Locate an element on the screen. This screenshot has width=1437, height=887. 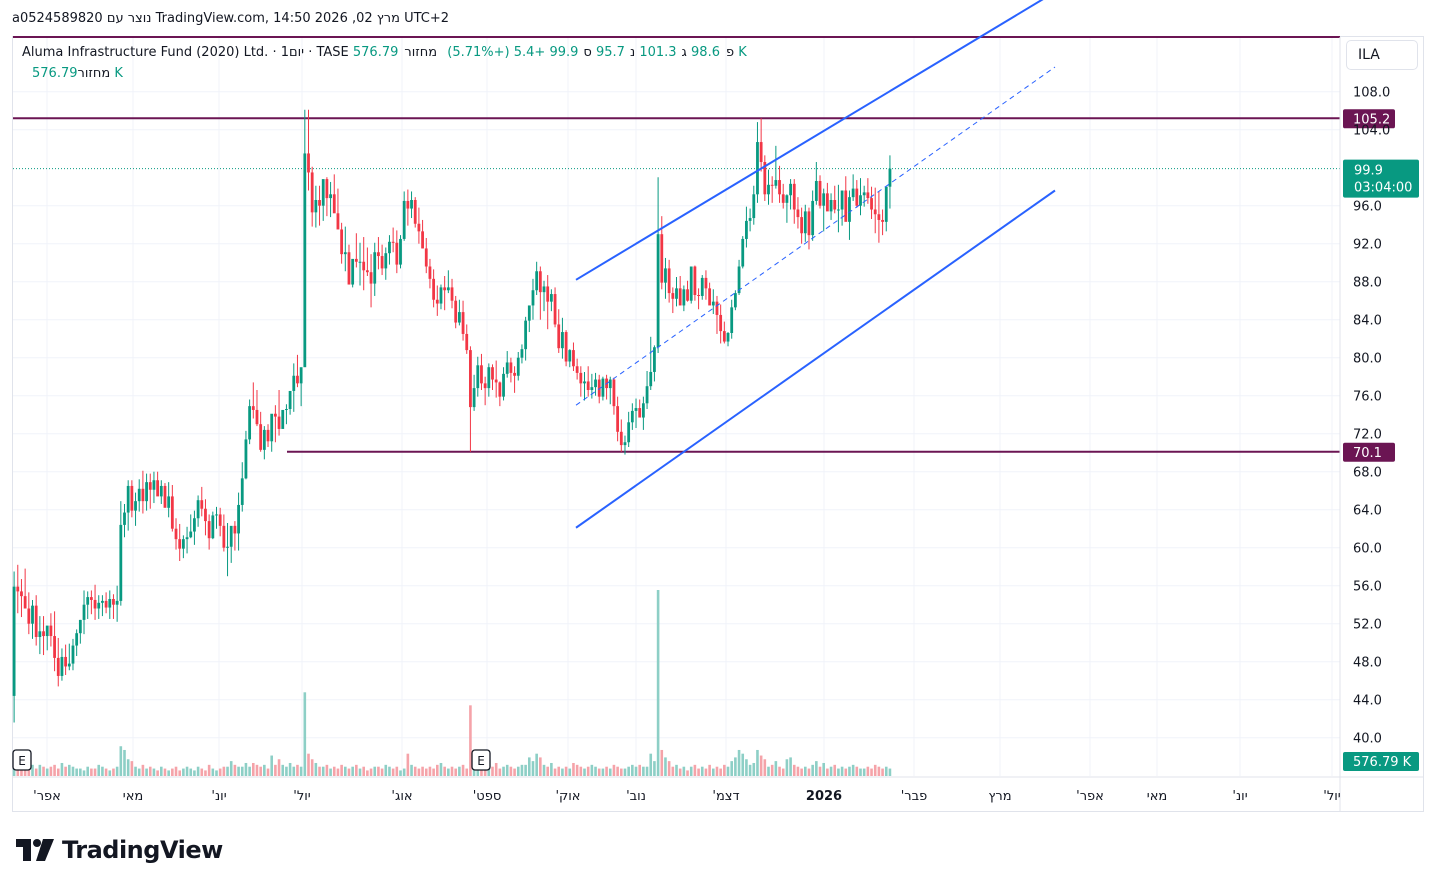
low-label: נ is located at coordinates (632, 52).